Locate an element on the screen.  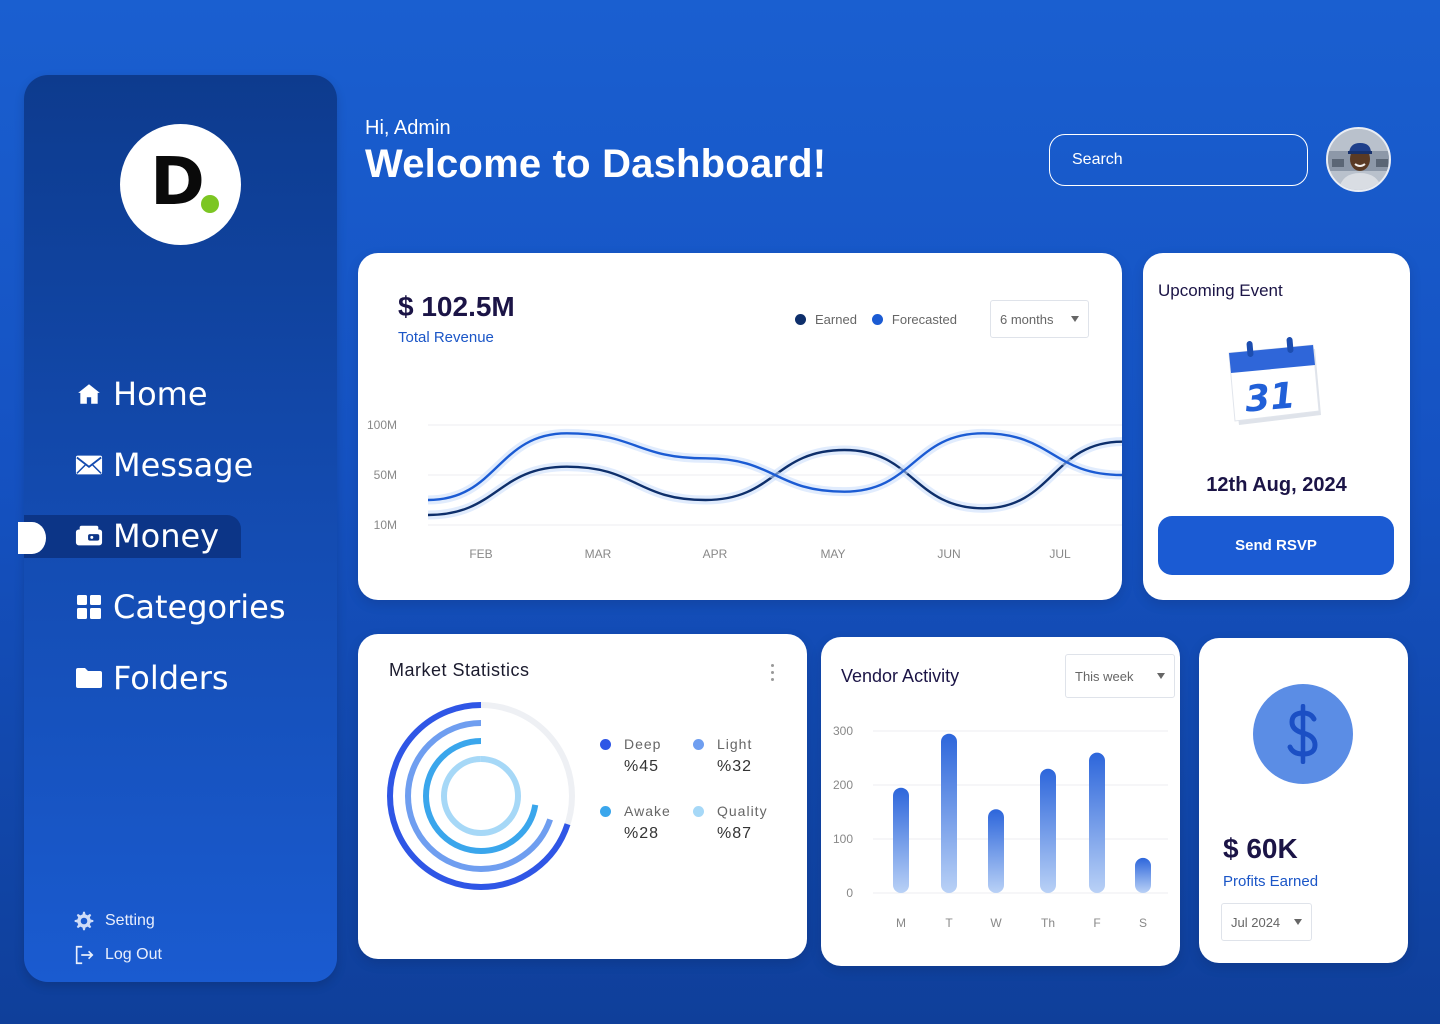
active-highlight is located at coordinates (132, 536).